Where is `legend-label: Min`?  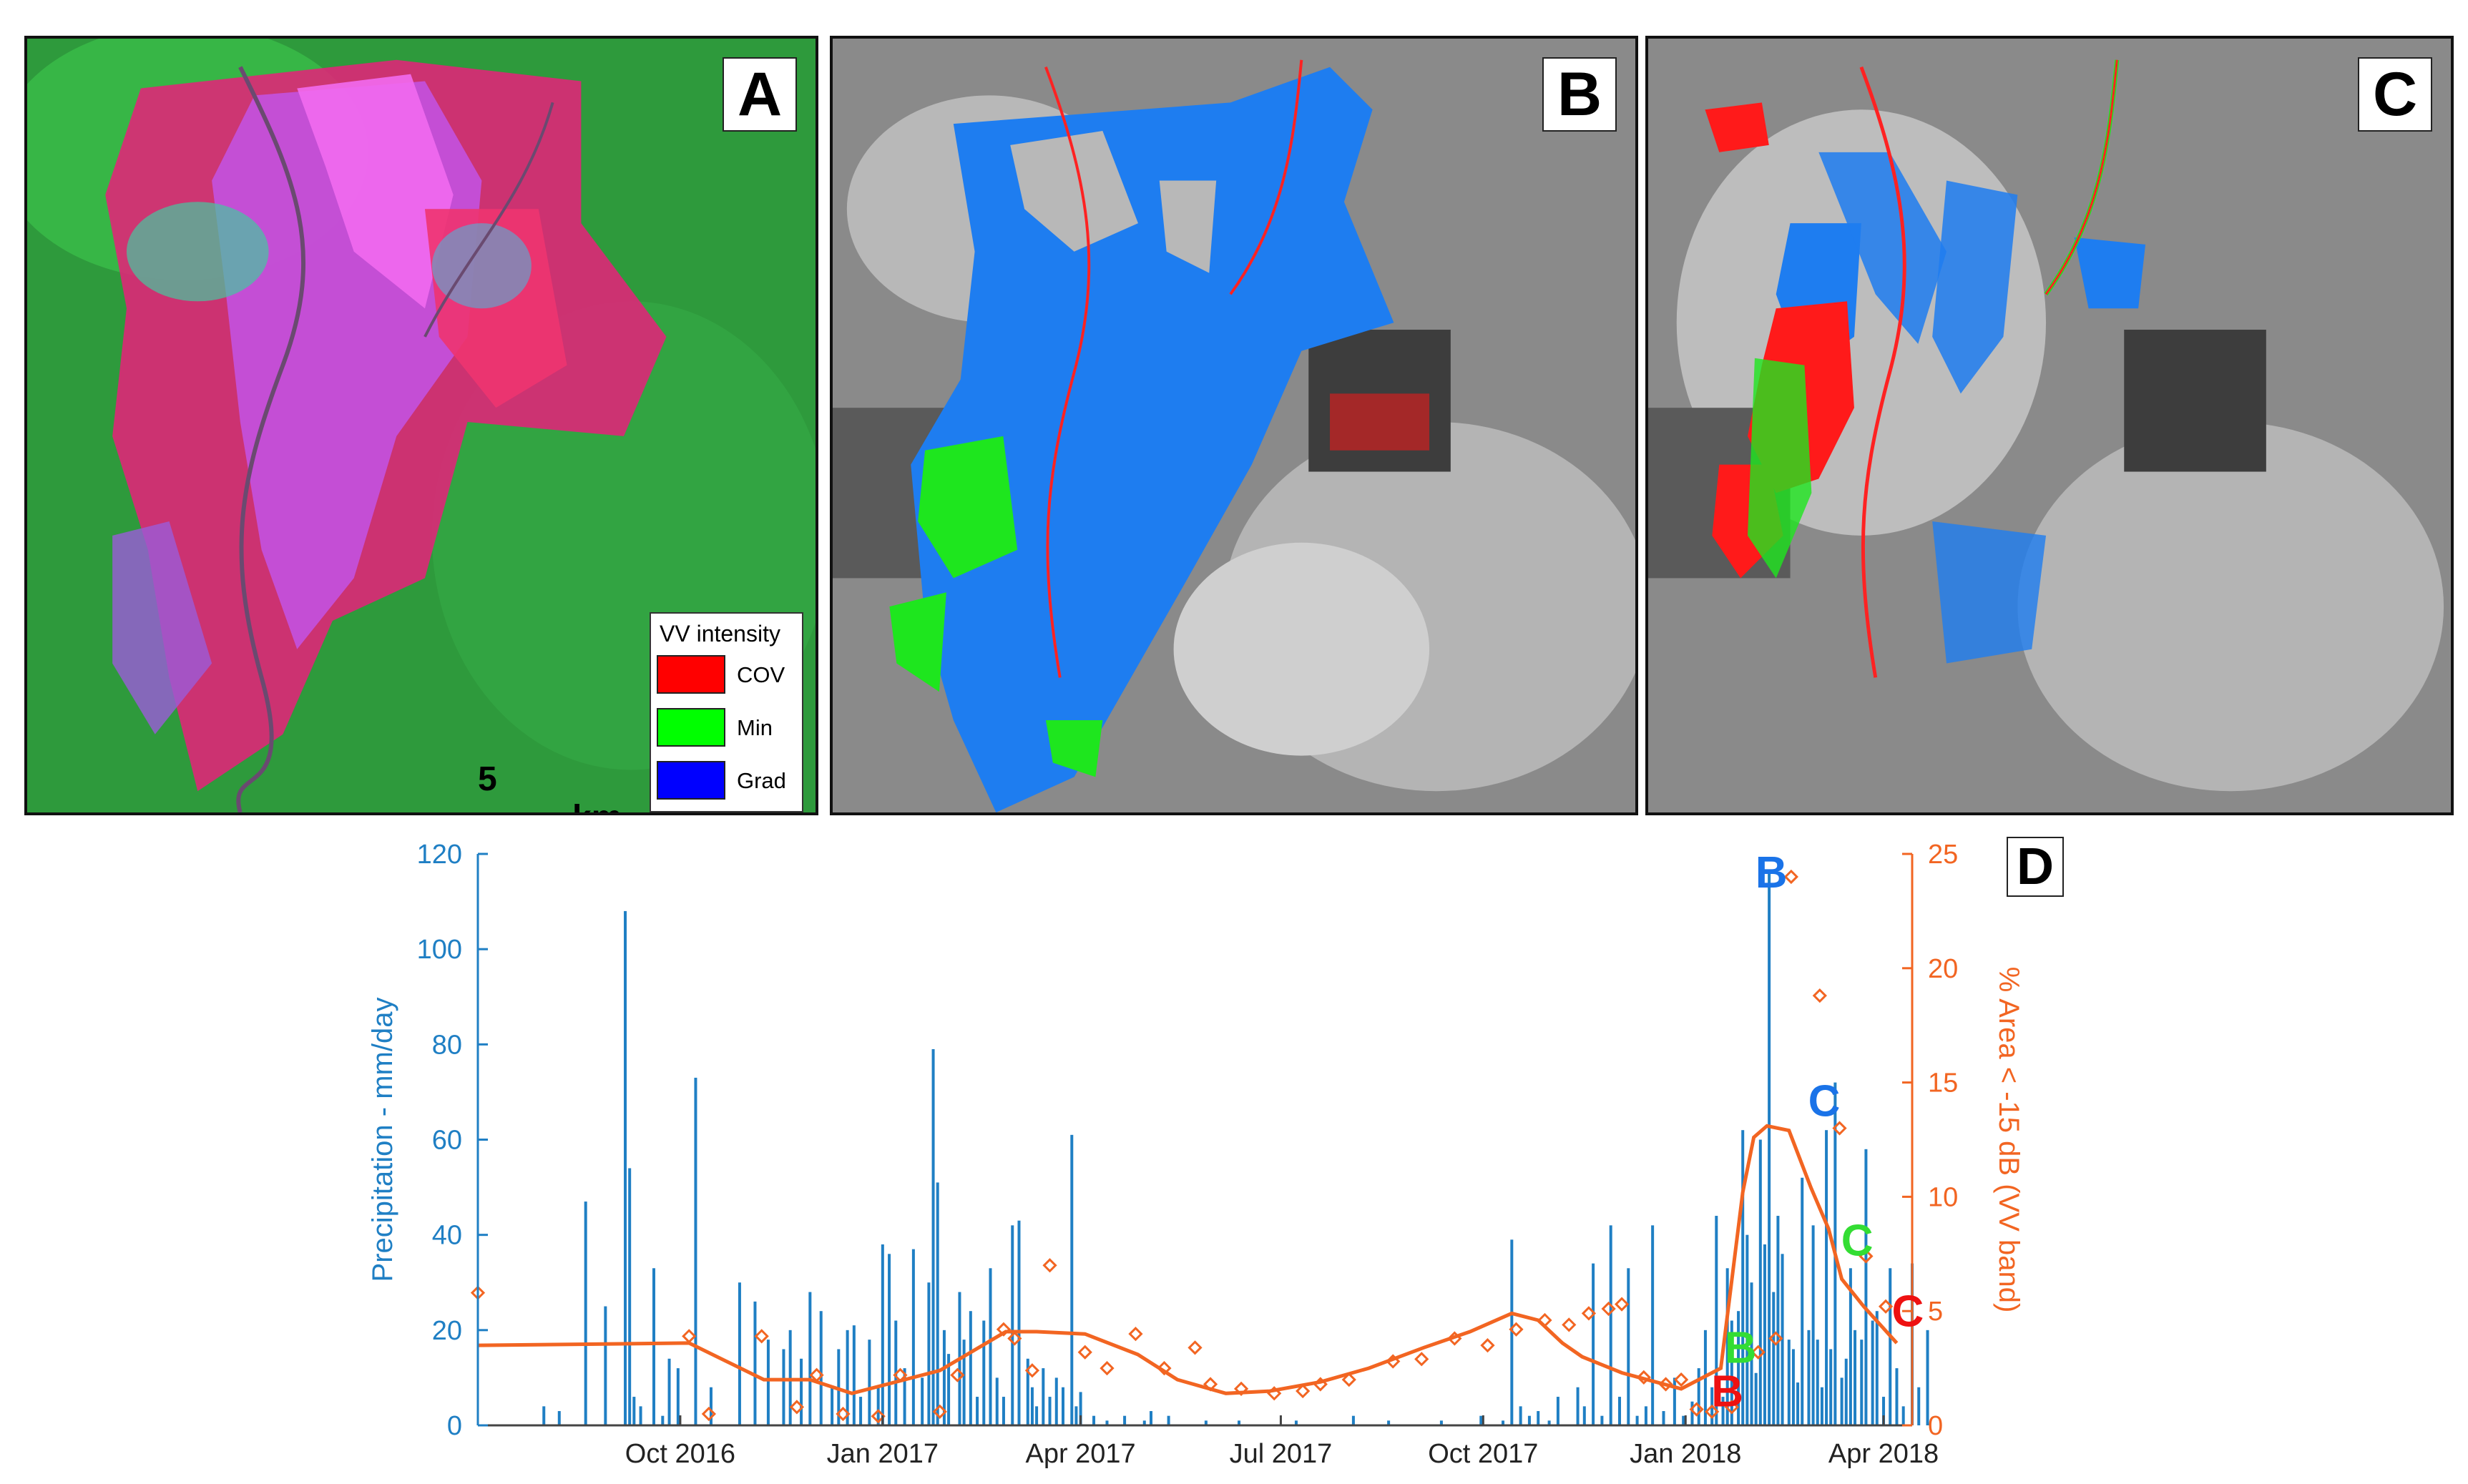 legend-label: Min is located at coordinates (755, 728).